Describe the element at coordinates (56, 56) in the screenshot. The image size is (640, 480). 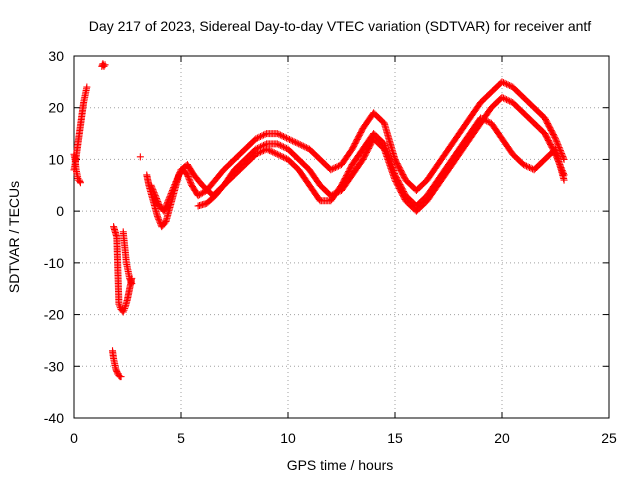
I see `y-tick-label: 30` at that location.